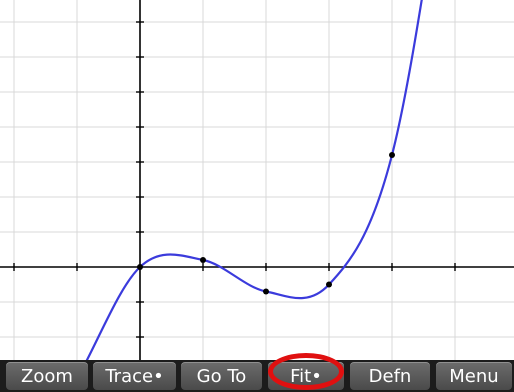  What do you see at coordinates (390, 376) in the screenshot?
I see `softkey-defn: Defn` at bounding box center [390, 376].